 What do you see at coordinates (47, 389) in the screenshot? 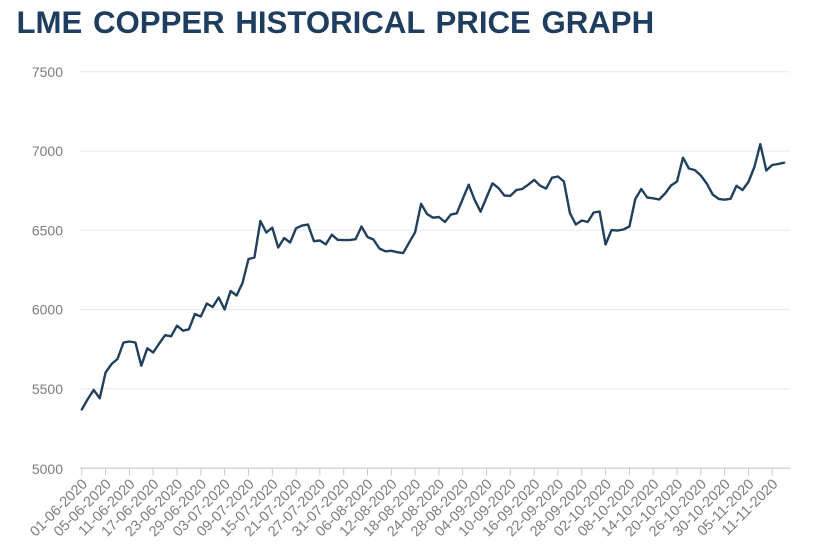
I see `svg-text: 5500` at bounding box center [47, 389].